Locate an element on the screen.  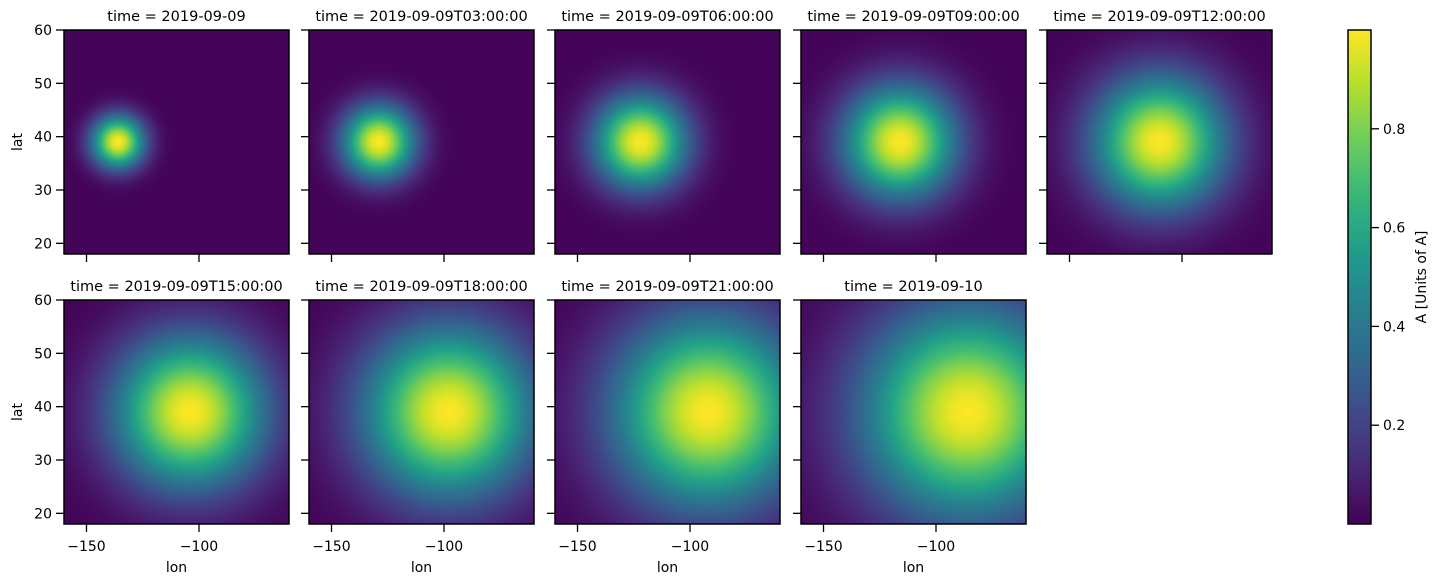
colorbar-tick-label: 0.6 is located at coordinates (1394, 229).